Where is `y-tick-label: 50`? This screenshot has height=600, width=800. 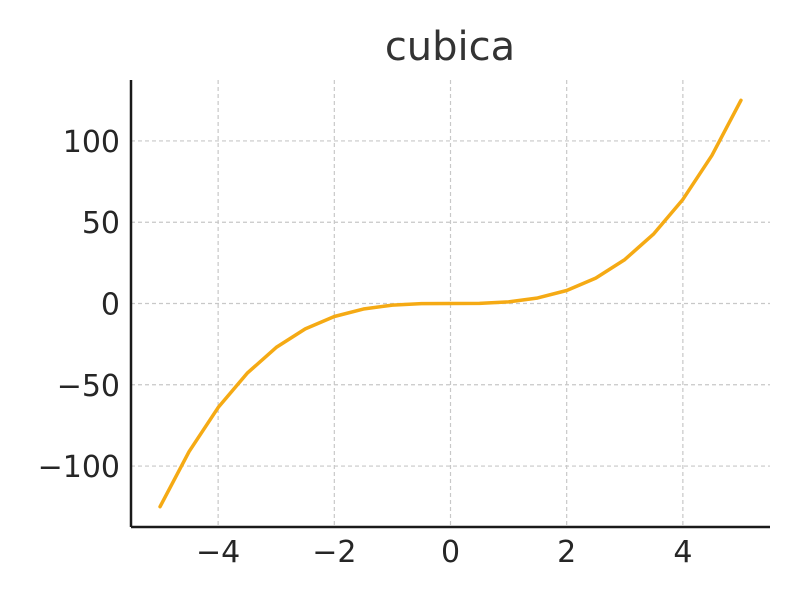
y-tick-label: 50 is located at coordinates (101, 223).